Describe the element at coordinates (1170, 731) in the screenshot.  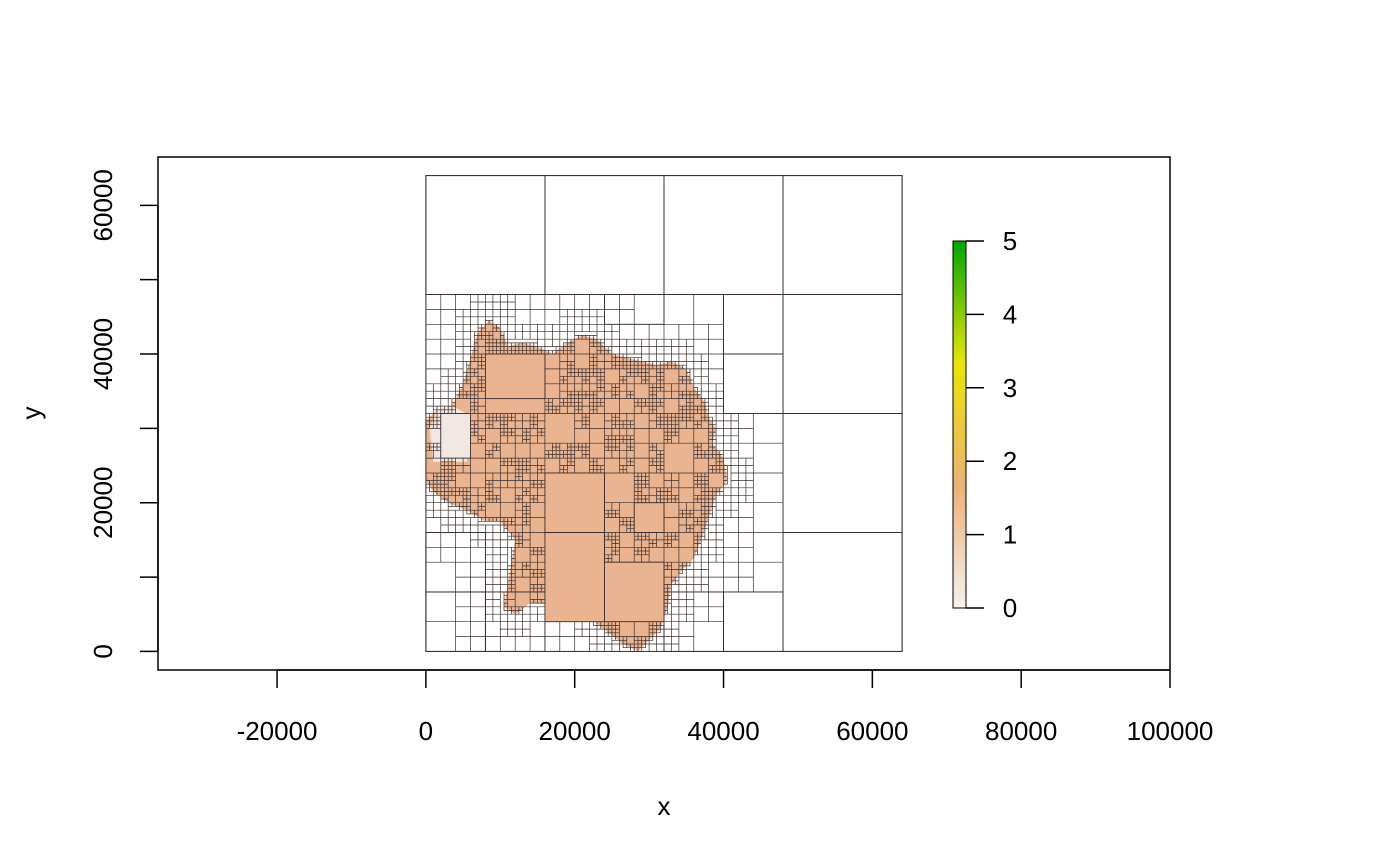
I see `x-tick-label: 100000` at that location.